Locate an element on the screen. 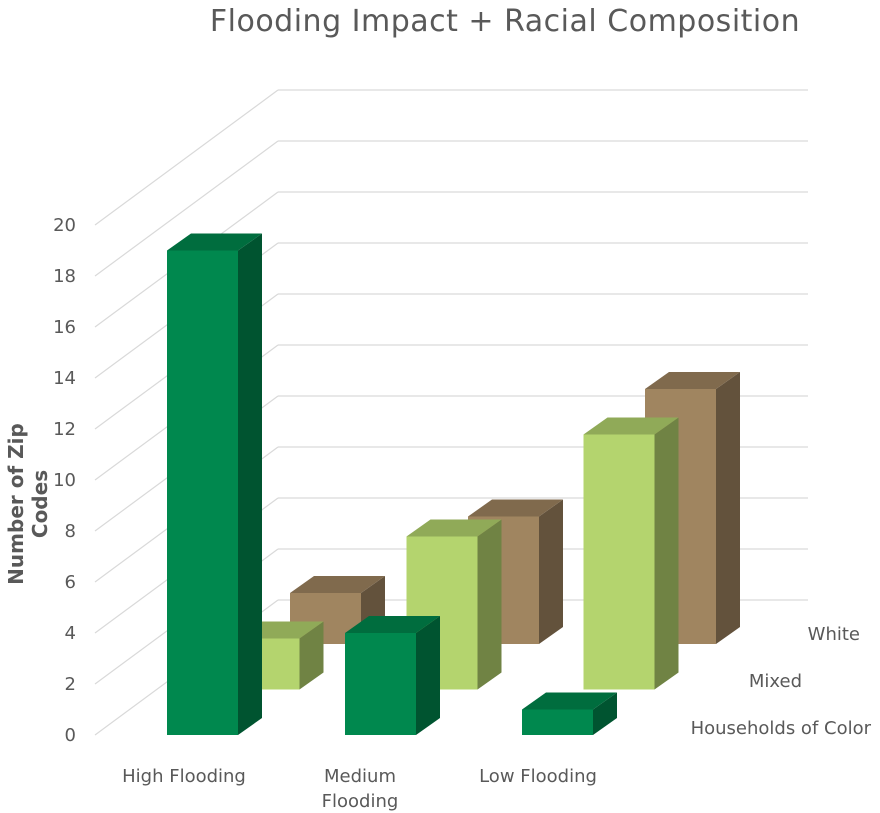 This screenshot has height=813, width=880. x-tick-label: Flooding is located at coordinates (360, 801).